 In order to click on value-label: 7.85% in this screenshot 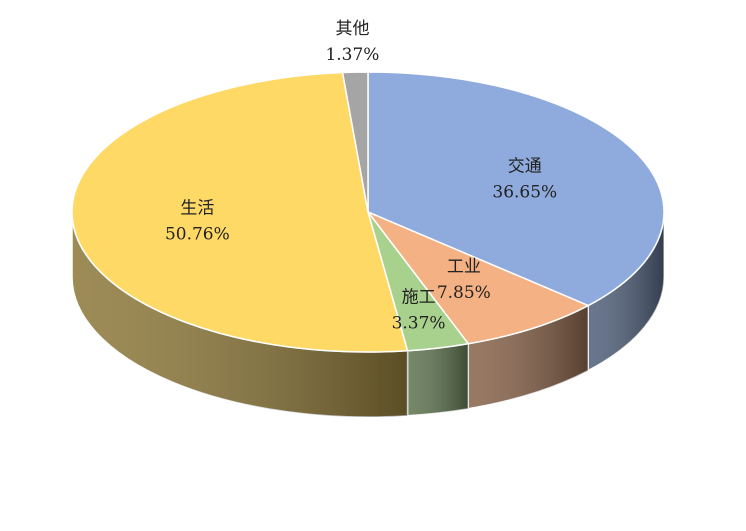, I will do `click(464, 293)`.